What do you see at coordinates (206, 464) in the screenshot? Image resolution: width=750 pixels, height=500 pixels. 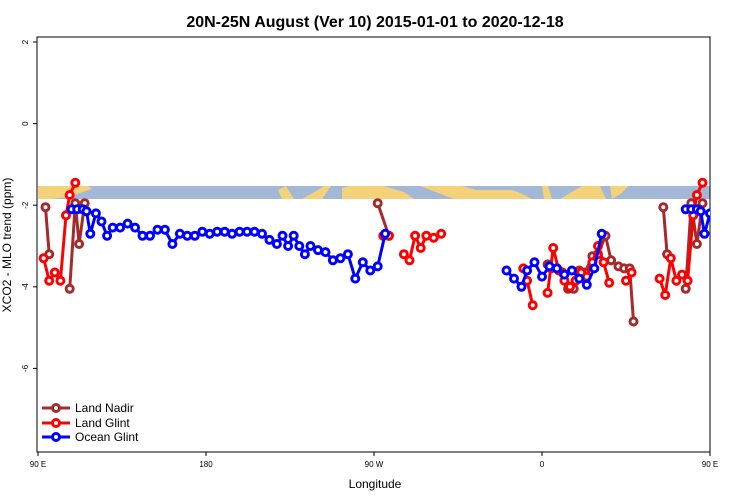 I see `x-tick-label: 180` at bounding box center [206, 464].